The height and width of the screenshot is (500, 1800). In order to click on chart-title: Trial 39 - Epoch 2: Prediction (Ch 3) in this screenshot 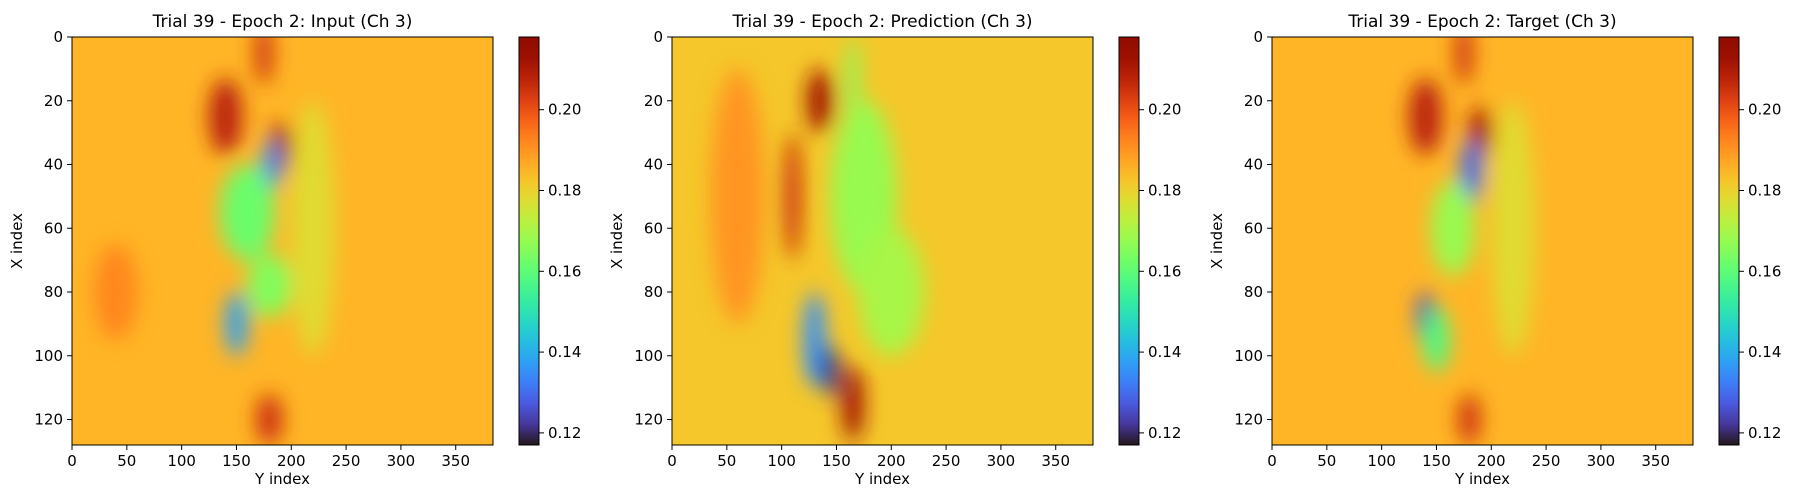, I will do `click(881, 22)`.